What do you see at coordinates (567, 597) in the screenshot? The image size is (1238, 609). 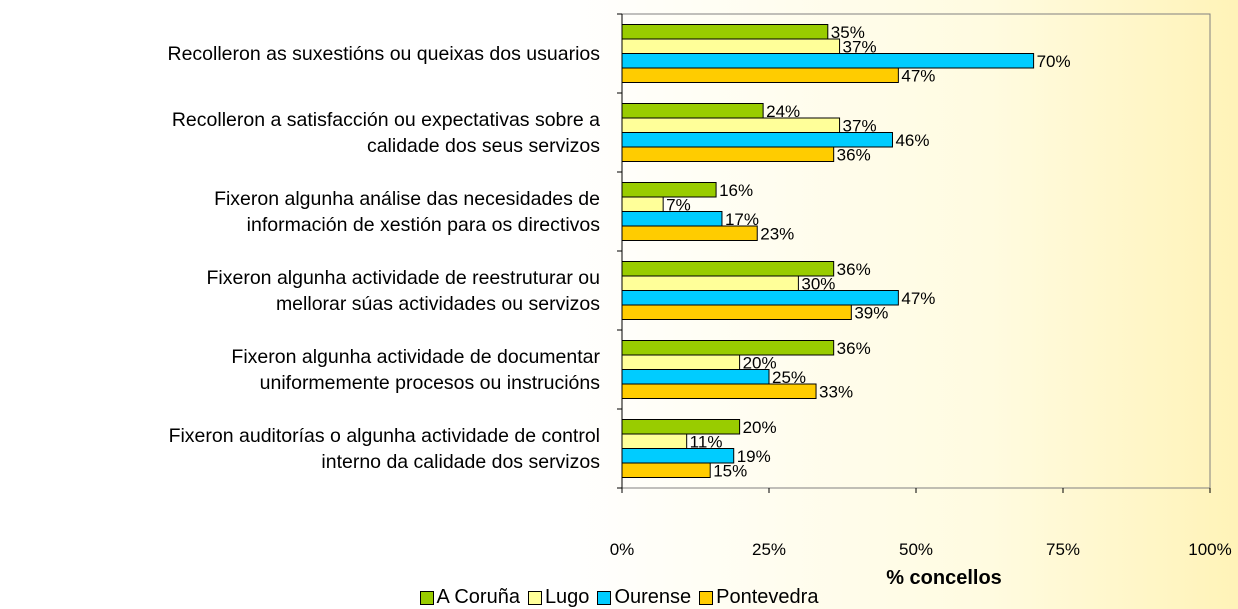 I see `legend-label: Lugo` at bounding box center [567, 597].